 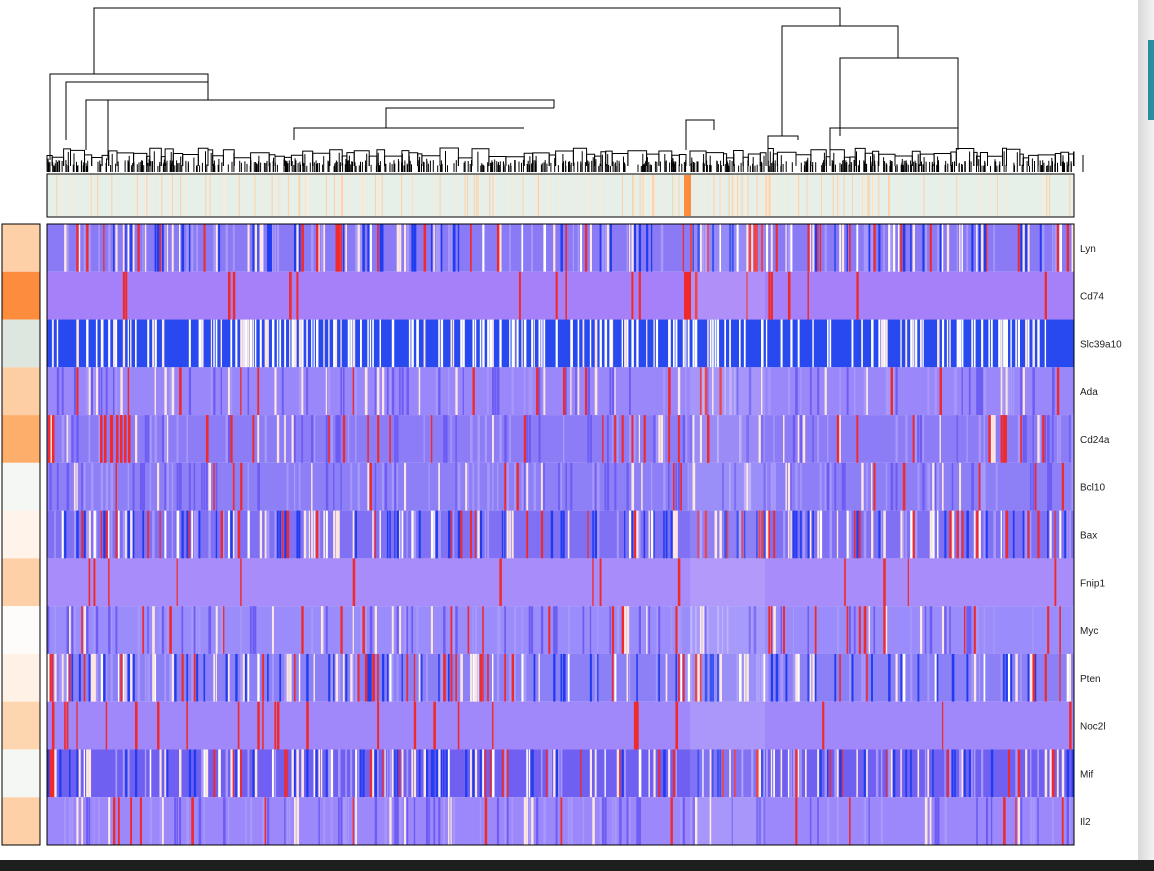 I want to click on dendrogram-branch, so click(x=1013, y=157).